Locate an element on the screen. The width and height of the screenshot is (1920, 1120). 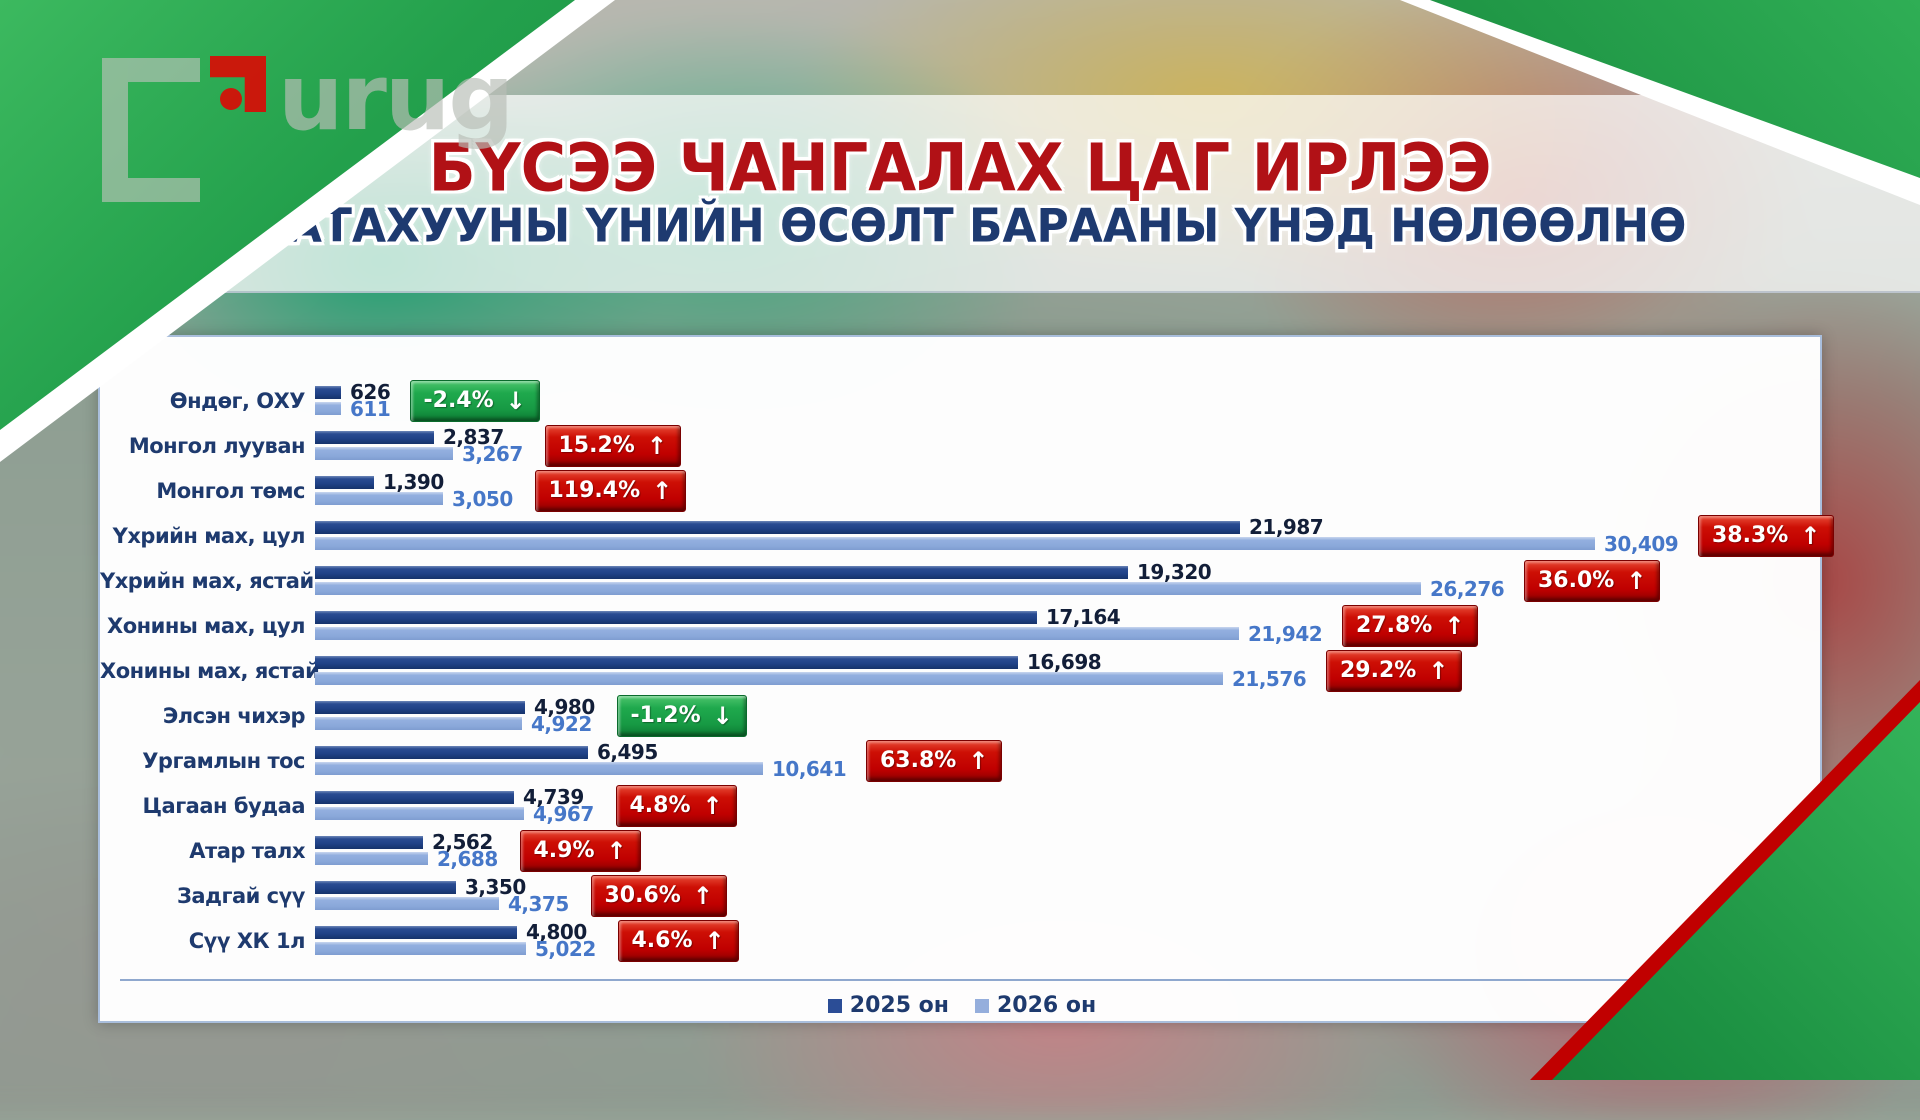
chart-row: Сүү ХК 1л 4,800 5,022 4.6% ↑ is located at coordinates (962, 940).